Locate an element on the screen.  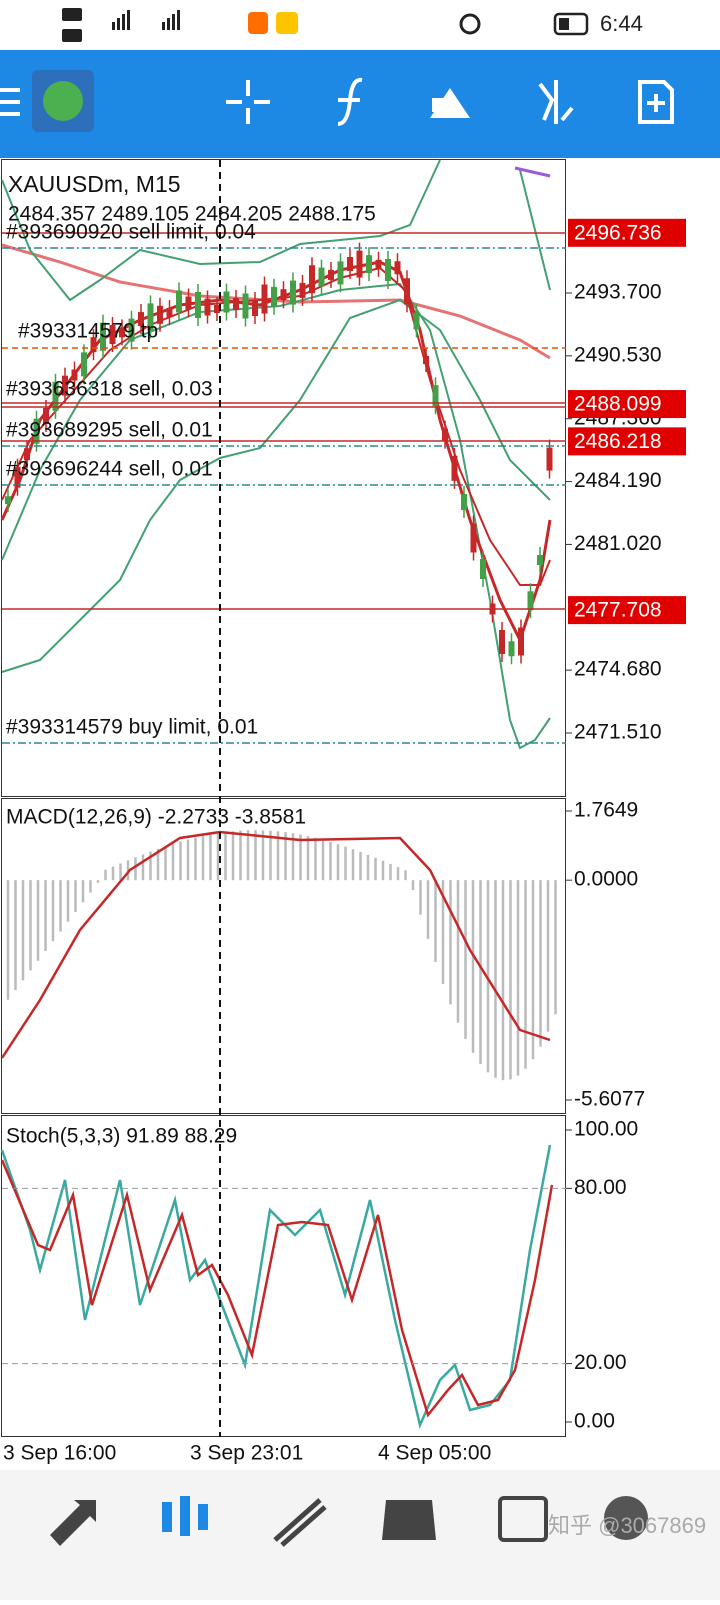
tick-label: 2493.700 is located at coordinates (618, 292).